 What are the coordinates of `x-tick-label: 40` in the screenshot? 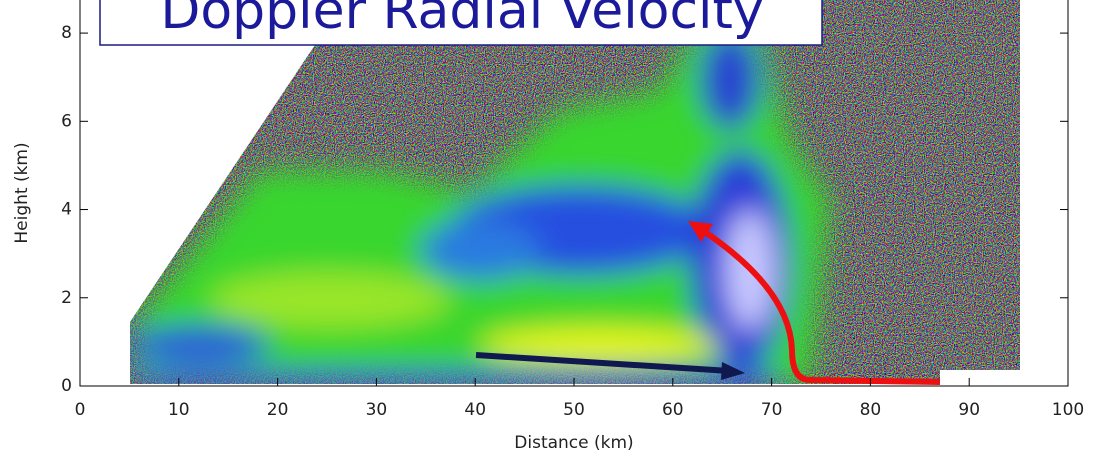 It's located at (475, 410).